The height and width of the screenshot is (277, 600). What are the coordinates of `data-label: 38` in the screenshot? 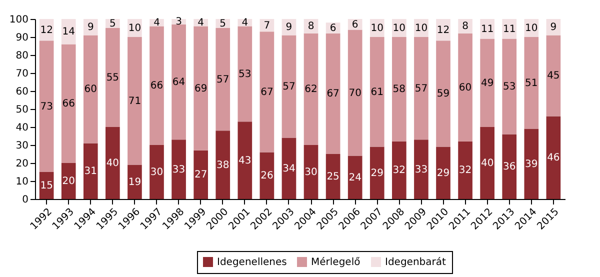 It's located at (223, 165).